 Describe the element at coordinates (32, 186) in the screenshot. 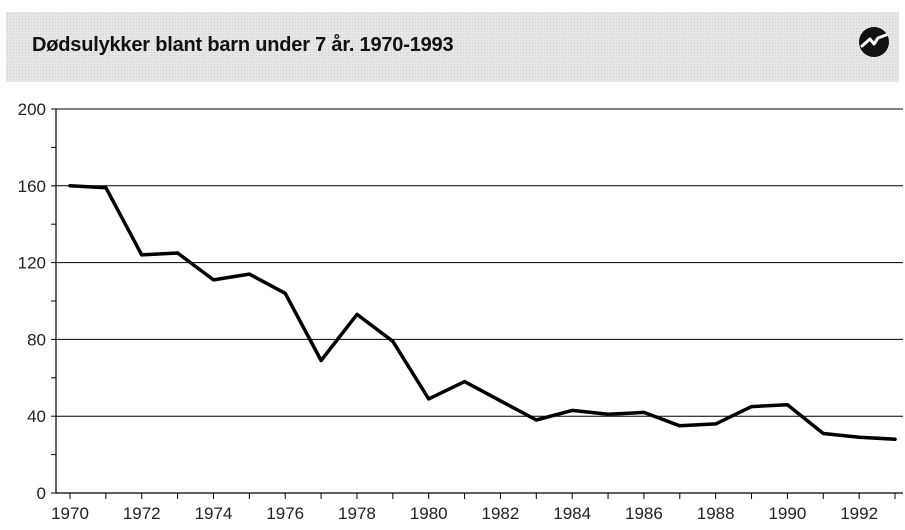

I see `y-tick-label-160: 160` at that location.